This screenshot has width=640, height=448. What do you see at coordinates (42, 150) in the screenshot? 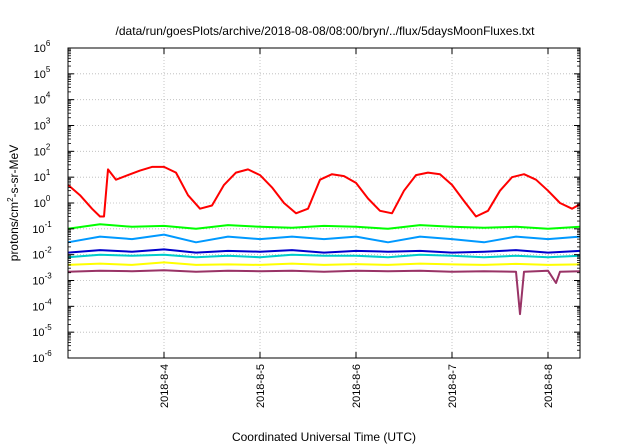
I see `y-tick-label: 10²` at bounding box center [42, 150].